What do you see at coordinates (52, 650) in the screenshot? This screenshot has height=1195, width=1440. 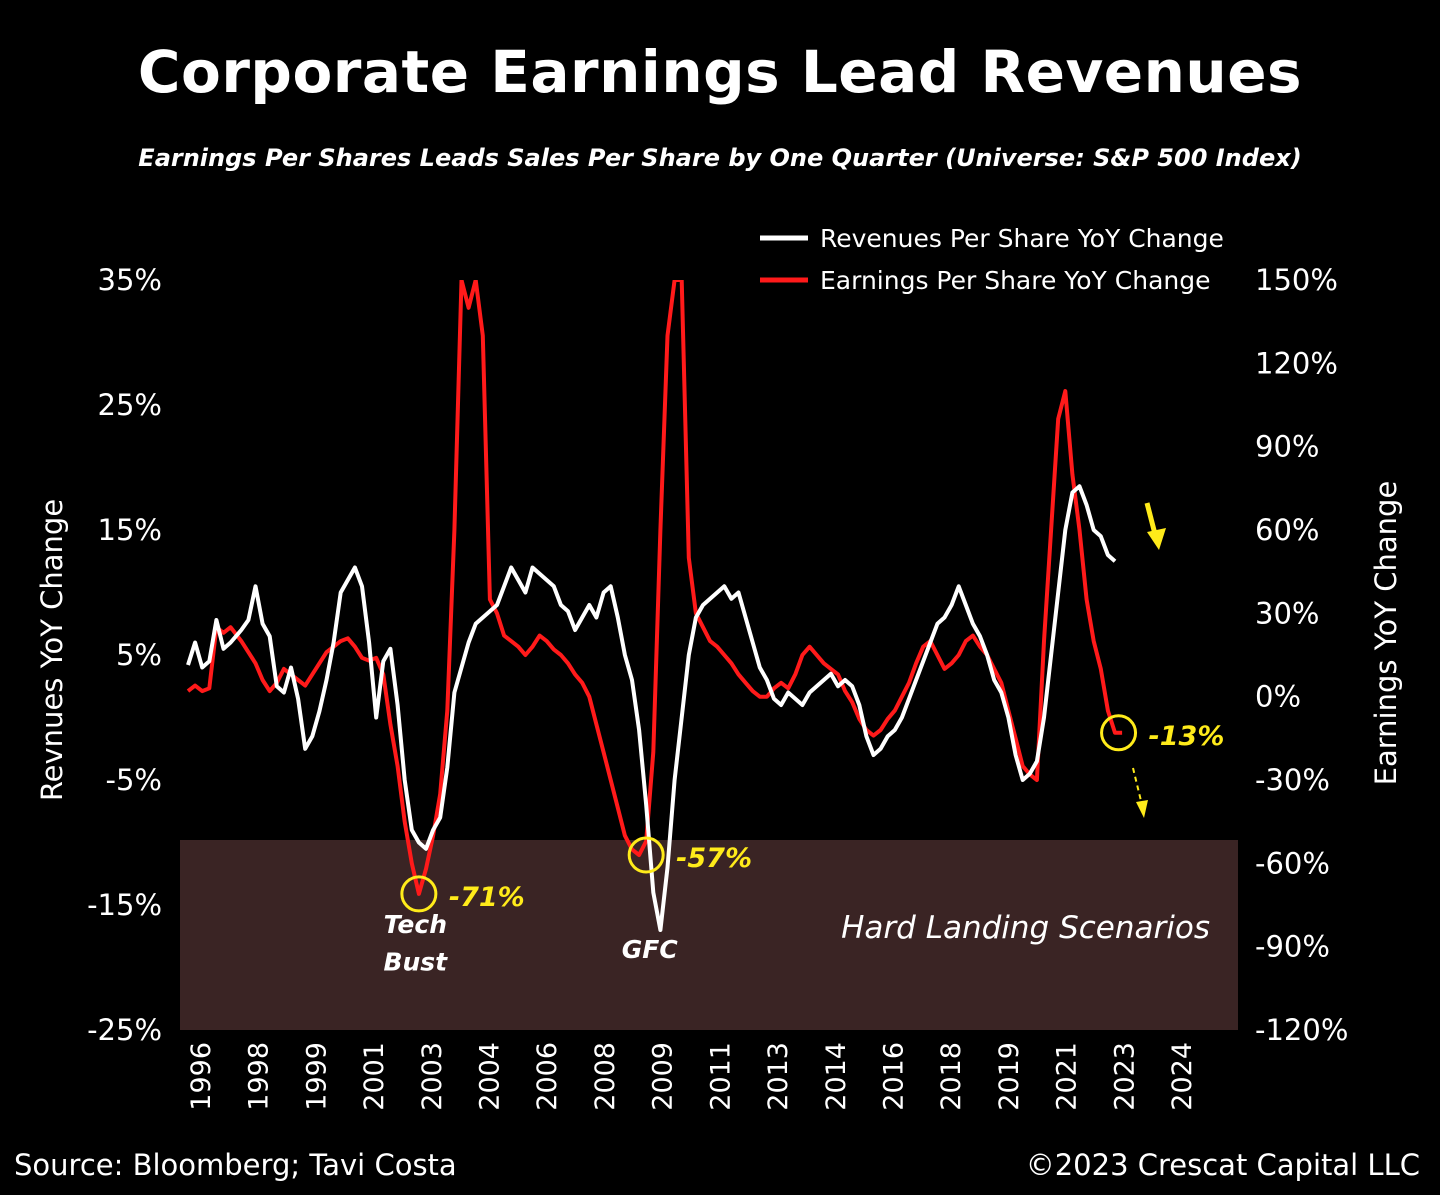 I see `left-axis-title: Revnues YoY Change` at bounding box center [52, 650].